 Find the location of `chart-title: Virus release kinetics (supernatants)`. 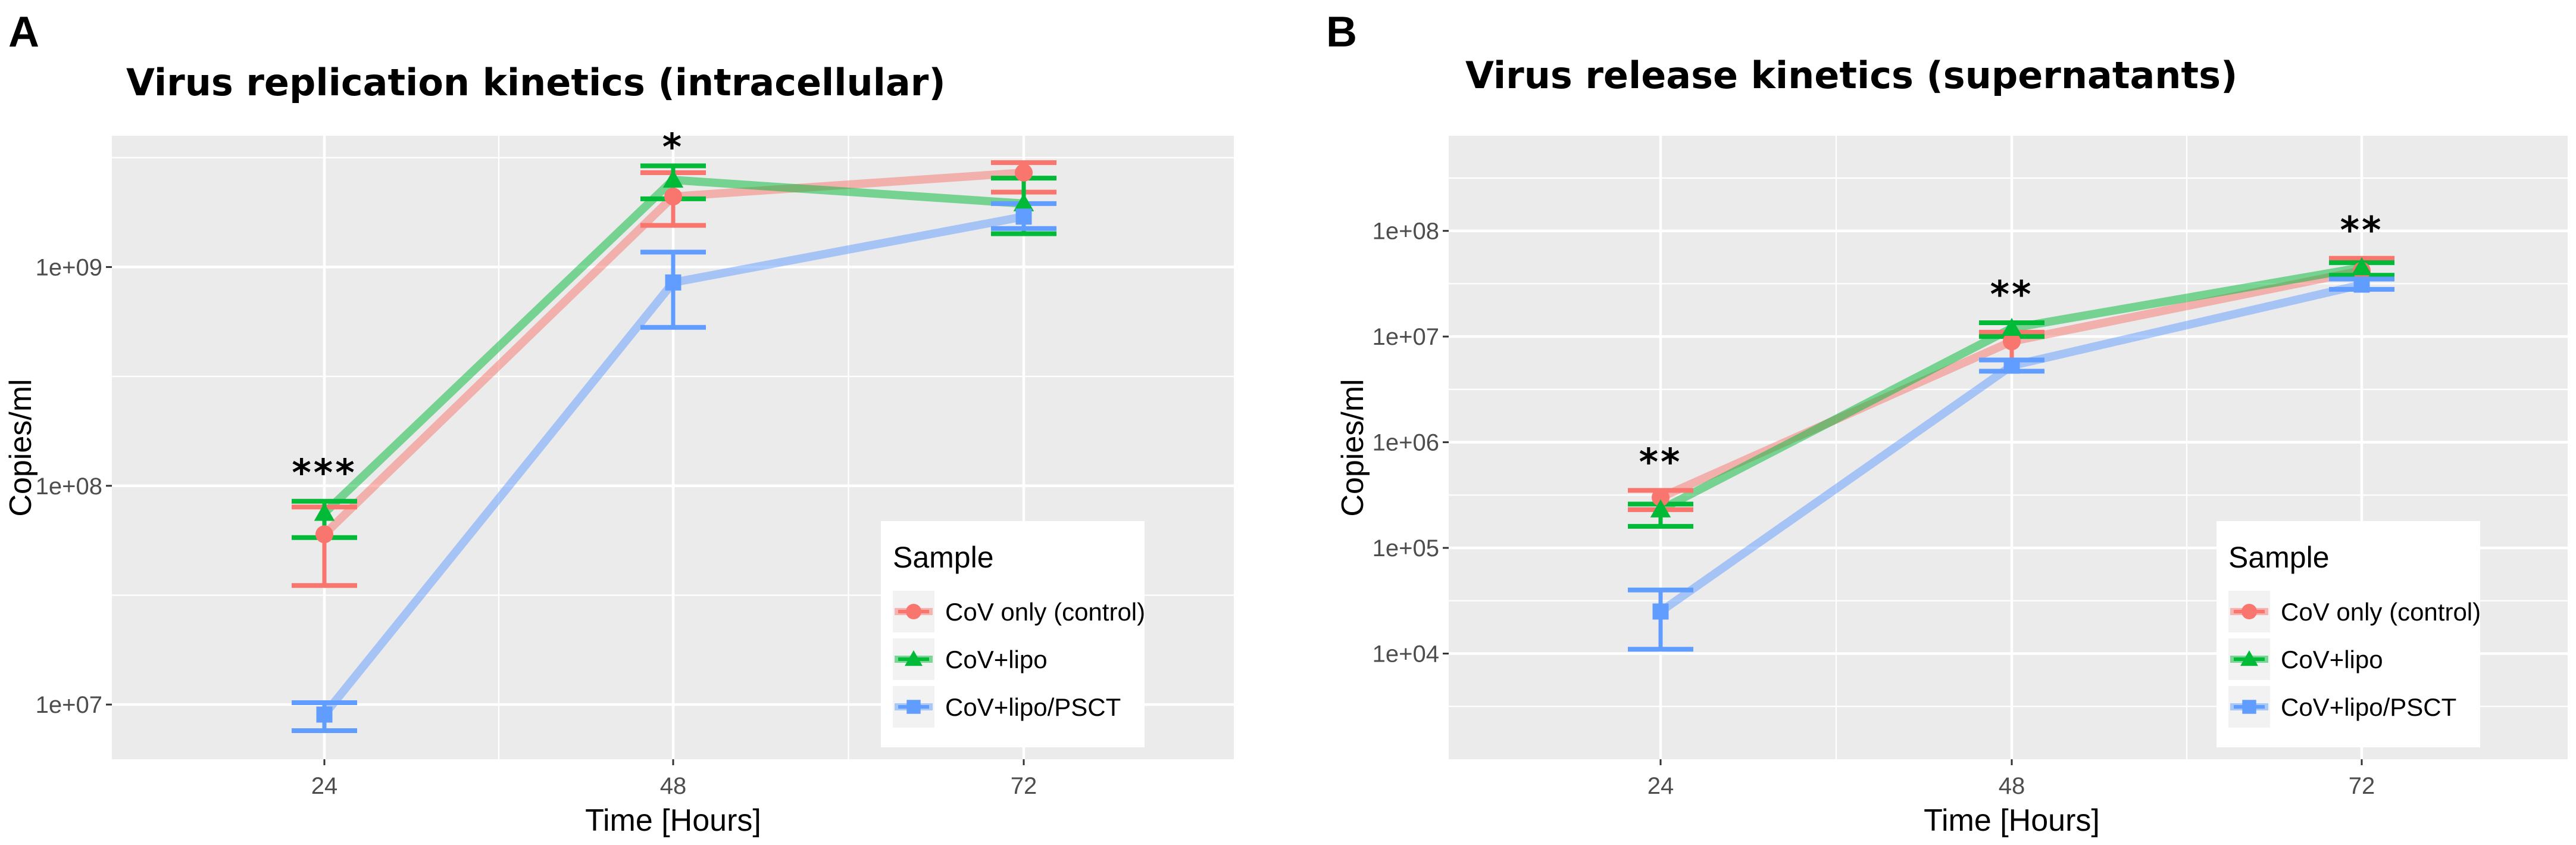

chart-title: Virus release kinetics (supernatants) is located at coordinates (1851, 75).